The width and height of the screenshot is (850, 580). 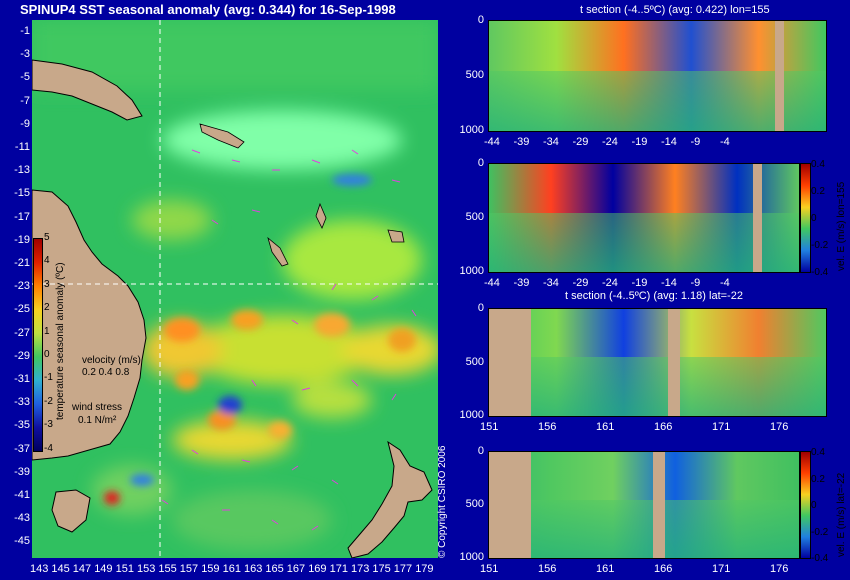 What do you see at coordinates (22, 170) in the screenshot?
I see `map-lat-tick: -13` at bounding box center [22, 170].